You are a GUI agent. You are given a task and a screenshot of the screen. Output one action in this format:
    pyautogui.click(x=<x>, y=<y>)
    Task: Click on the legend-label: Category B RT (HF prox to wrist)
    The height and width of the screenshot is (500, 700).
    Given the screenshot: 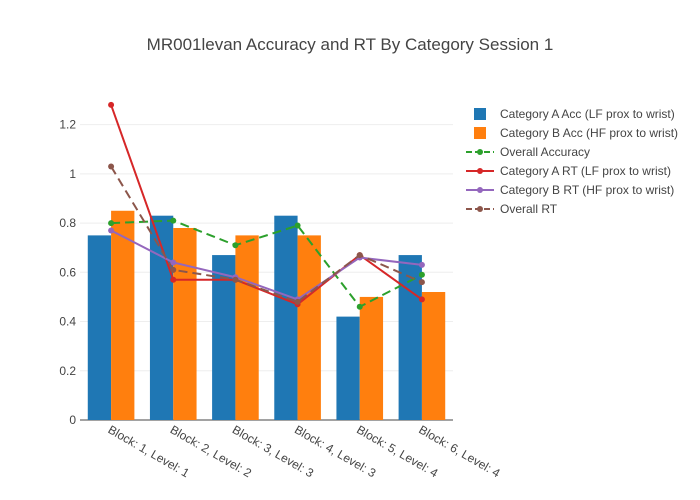 What is the action you would take?
    pyautogui.click(x=587, y=190)
    